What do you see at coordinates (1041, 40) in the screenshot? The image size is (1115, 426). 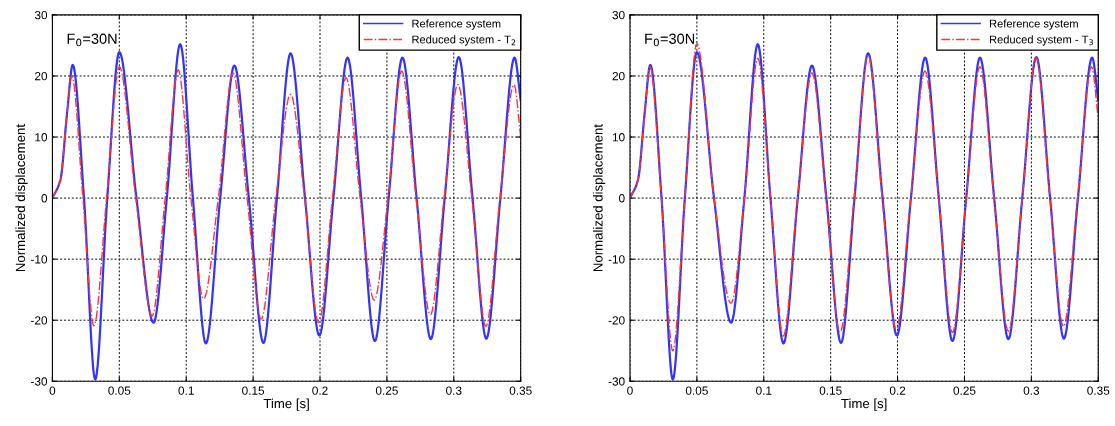 I see `legend-label: Reduced system - T$_{3}$` at bounding box center [1041, 40].